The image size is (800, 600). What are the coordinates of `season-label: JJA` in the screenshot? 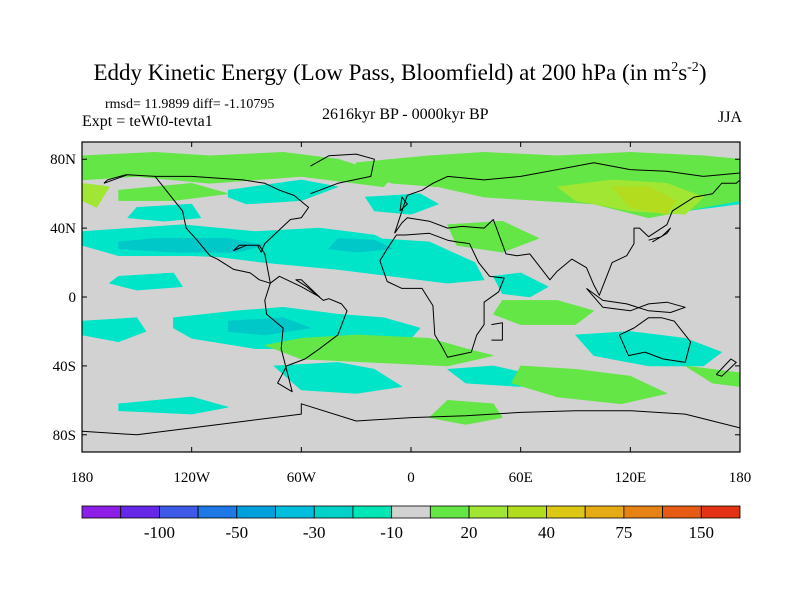 It's located at (730, 117).